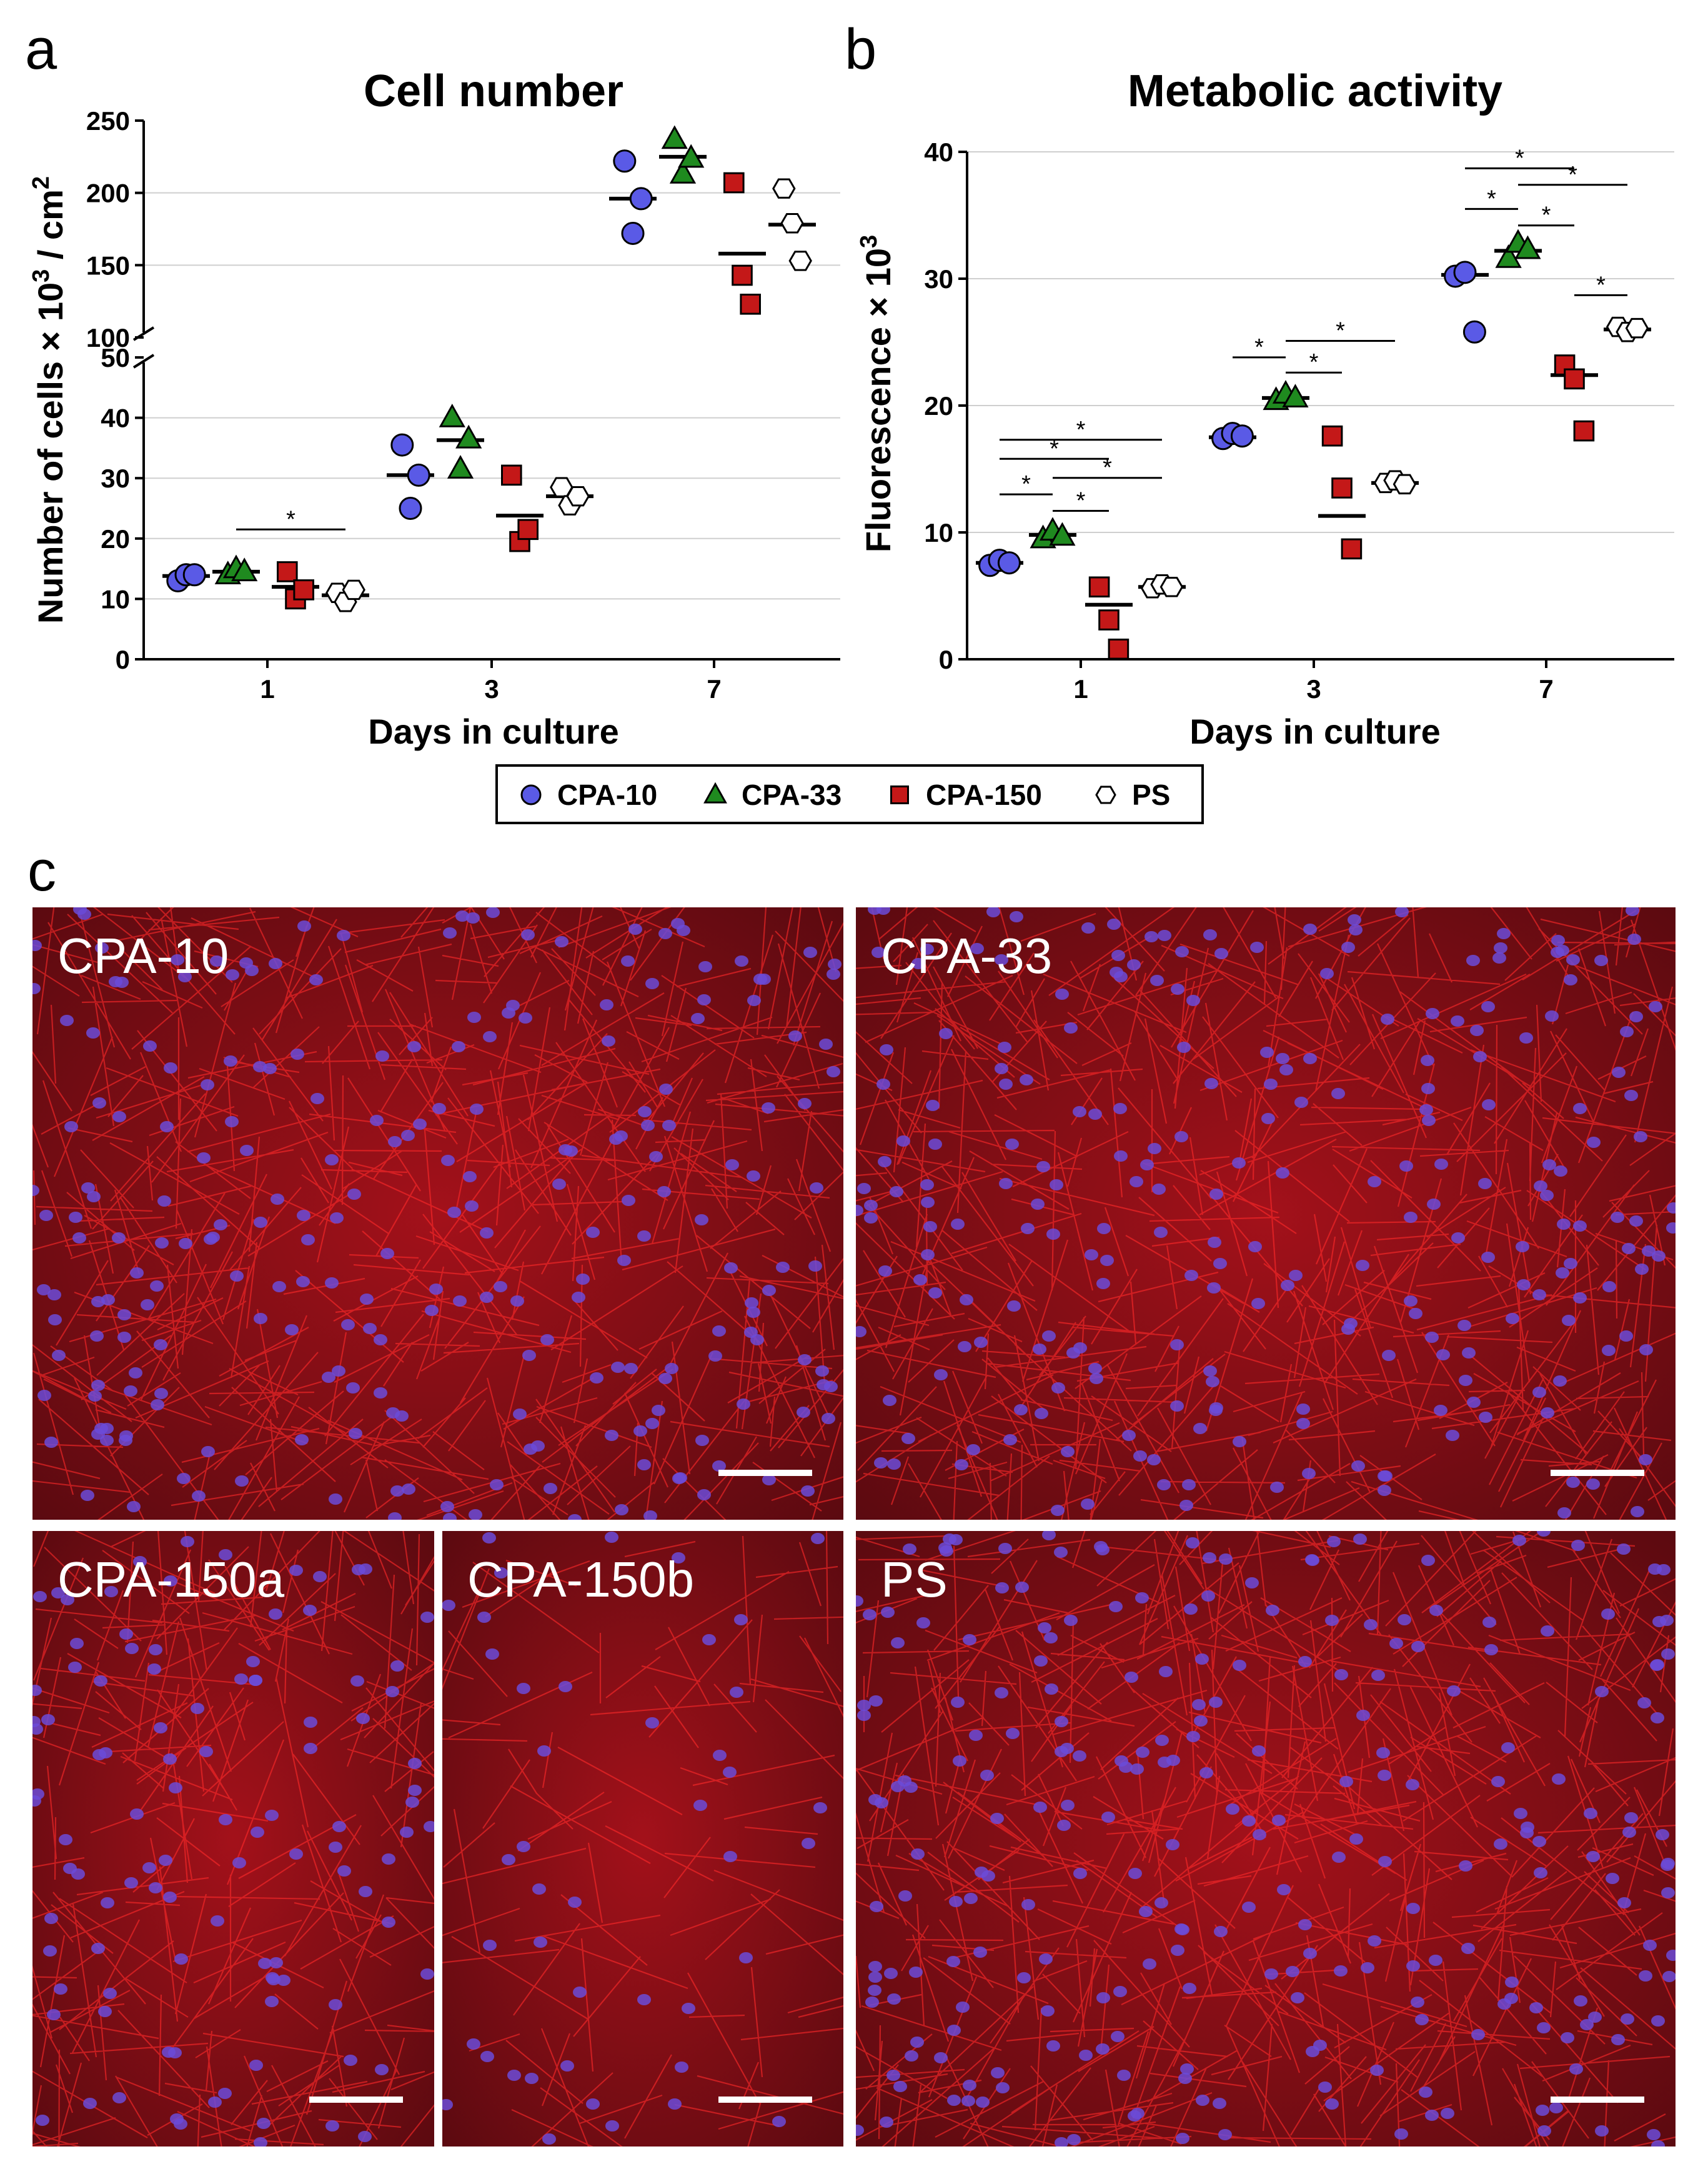 The image size is (1708, 2169). Describe the element at coordinates (115, 419) in the screenshot. I see `y-tick-label: 40` at that location.